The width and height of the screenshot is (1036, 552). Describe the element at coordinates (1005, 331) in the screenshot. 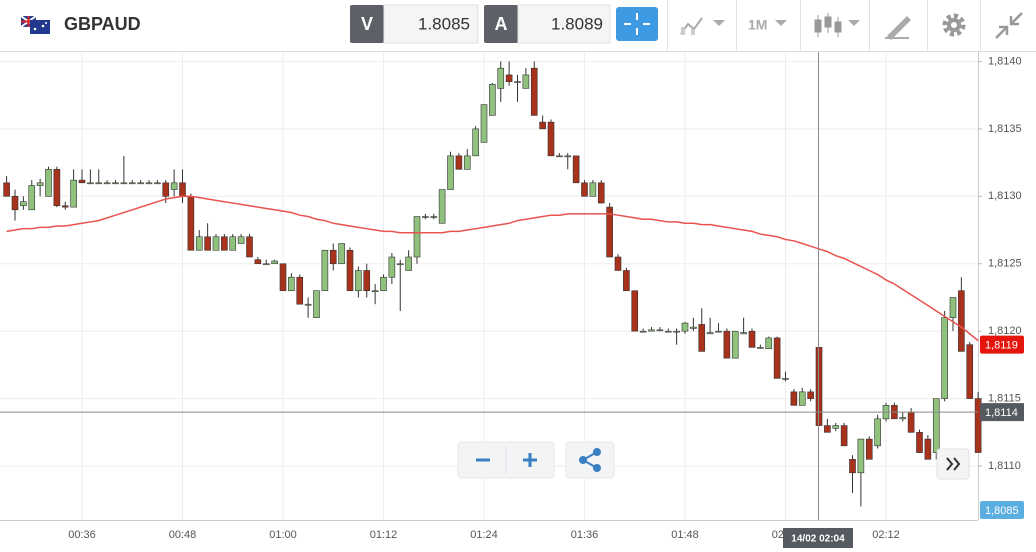

I see `y-tick-label: 1,8120` at that location.